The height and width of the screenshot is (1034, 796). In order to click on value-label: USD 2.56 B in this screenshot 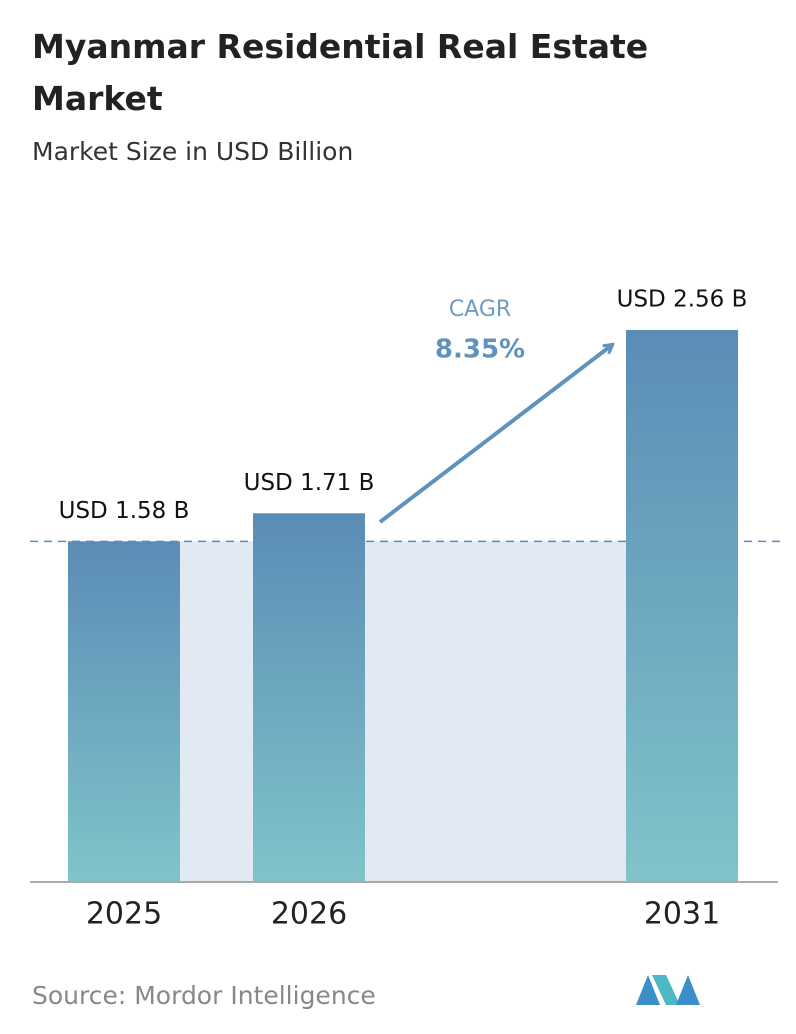, I will do `click(682, 300)`.